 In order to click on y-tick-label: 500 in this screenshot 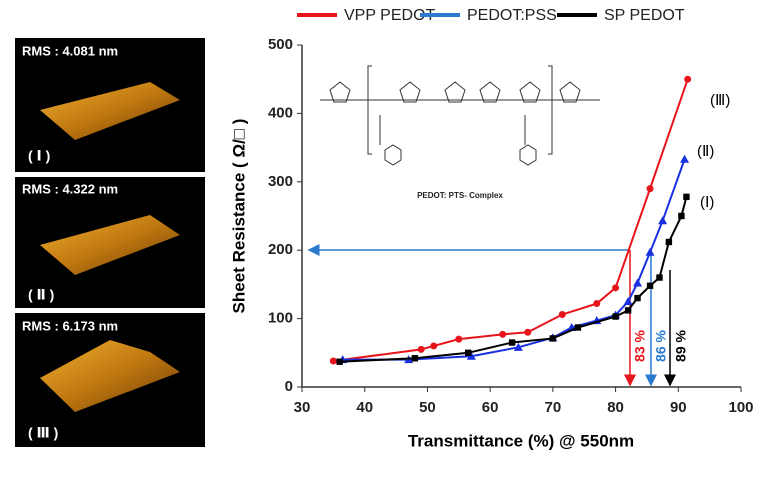, I will do `click(280, 44)`.